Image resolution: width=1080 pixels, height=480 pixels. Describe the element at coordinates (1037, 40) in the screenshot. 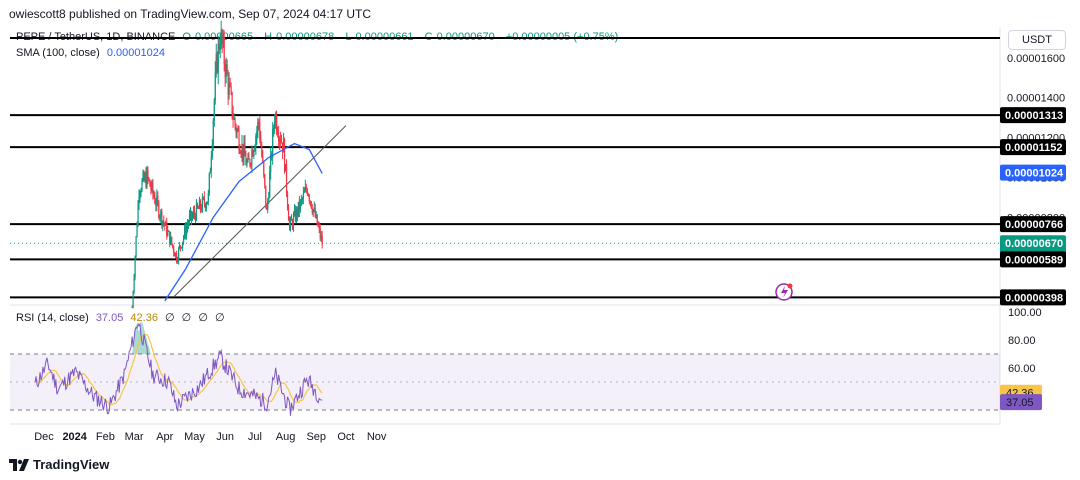

I see `currency-button: USDT` at that location.